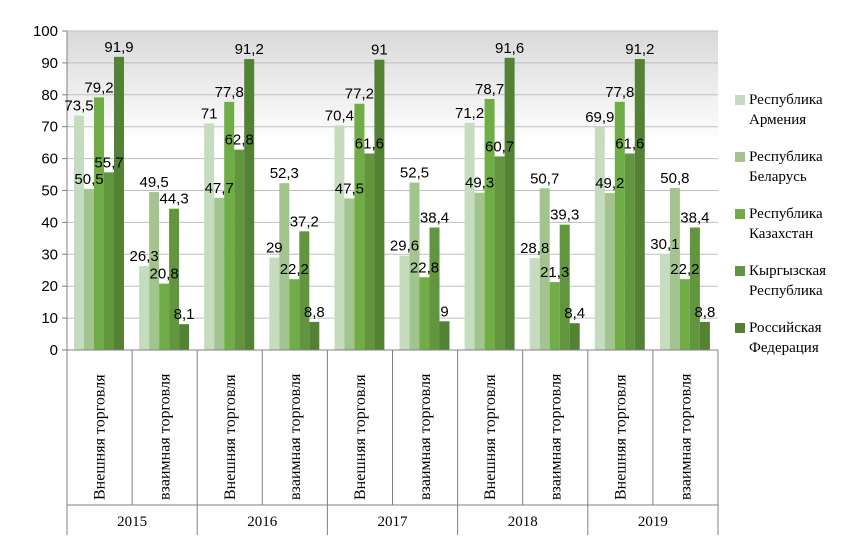  I want to click on legend-label: Республика Армения, so click(786, 110).